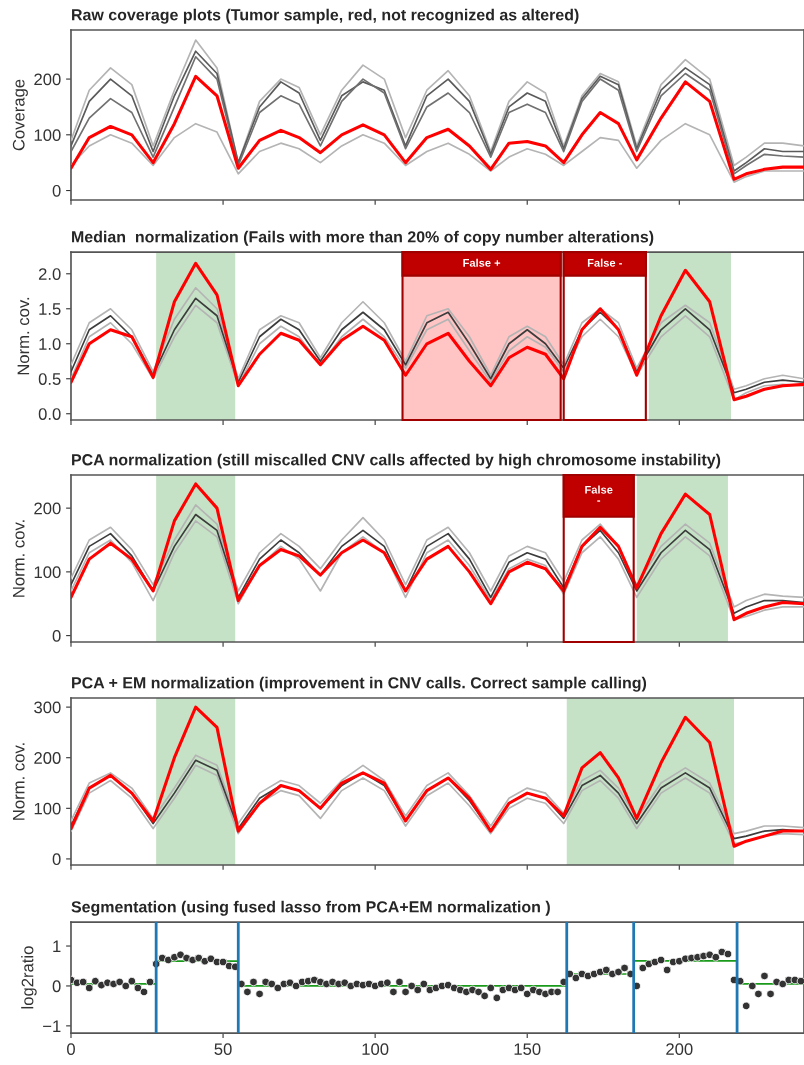  What do you see at coordinates (363, 238) in the screenshot?
I see `chart-title: Median normalization (Fails with more than 20% of copy number alterations)` at bounding box center [363, 238].